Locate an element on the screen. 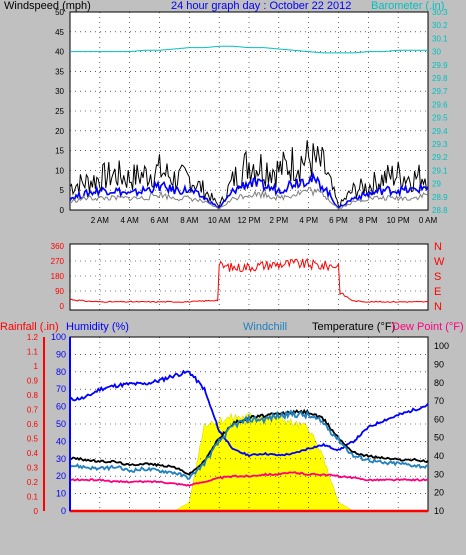 This screenshot has width=466, height=555. barometer-tick-label: 29.8 is located at coordinates (440, 78).